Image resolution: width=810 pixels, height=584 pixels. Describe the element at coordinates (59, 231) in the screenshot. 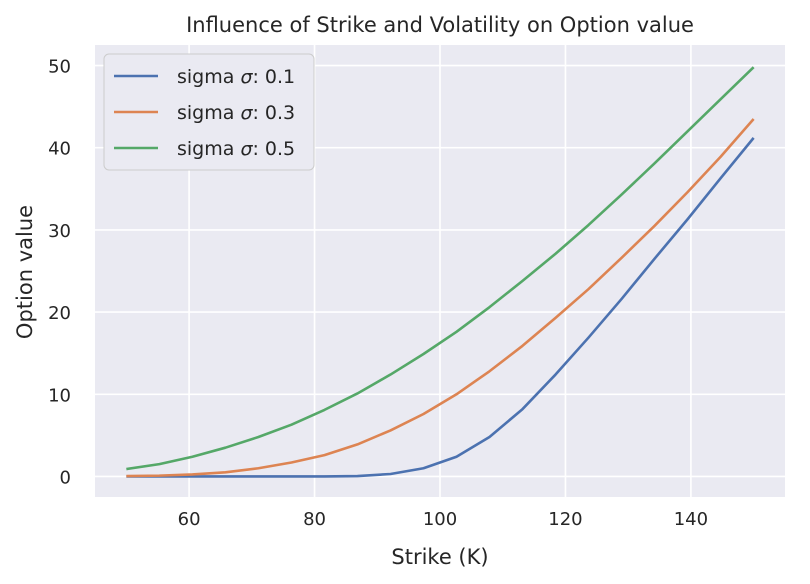

I see `y-tick-label: 30` at that location.